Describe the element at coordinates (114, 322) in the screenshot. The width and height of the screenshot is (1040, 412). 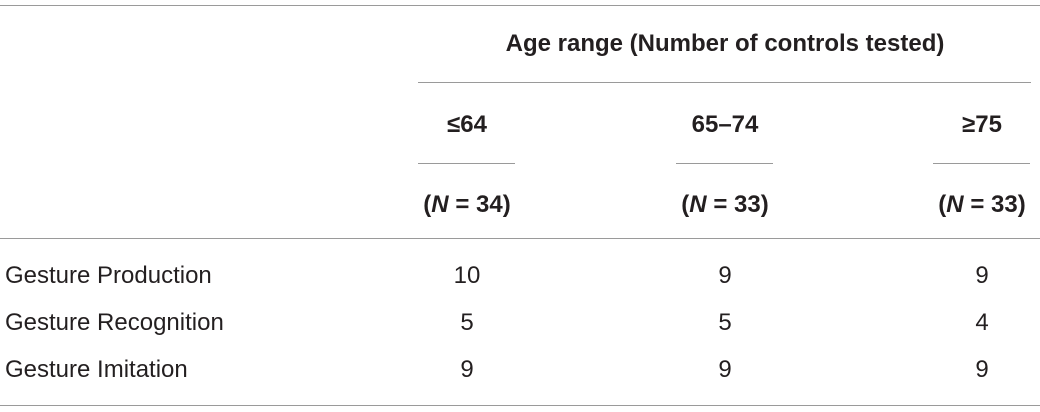
I see `row-label: Gesture Recognition` at that location.